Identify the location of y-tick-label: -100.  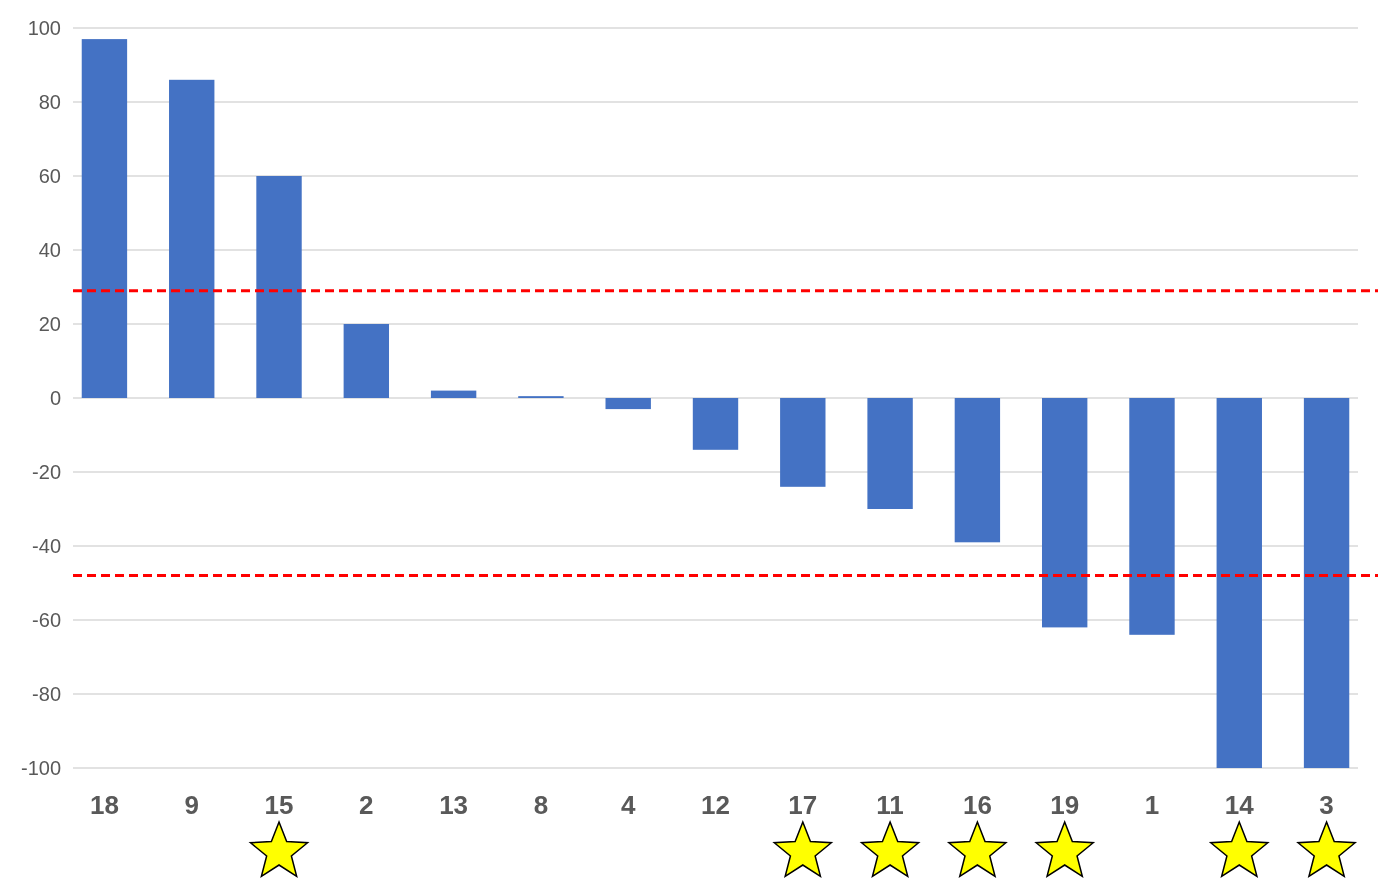
(40, 768).